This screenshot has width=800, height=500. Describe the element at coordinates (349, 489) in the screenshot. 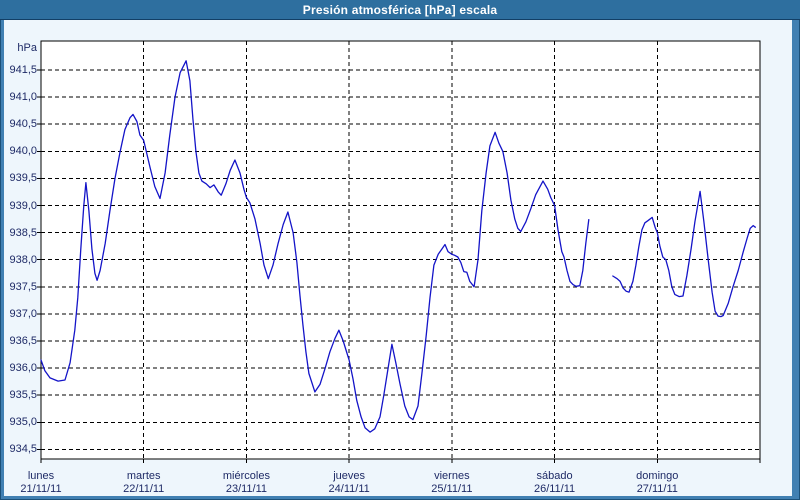

I see `day-date: 24/11/11` at that location.